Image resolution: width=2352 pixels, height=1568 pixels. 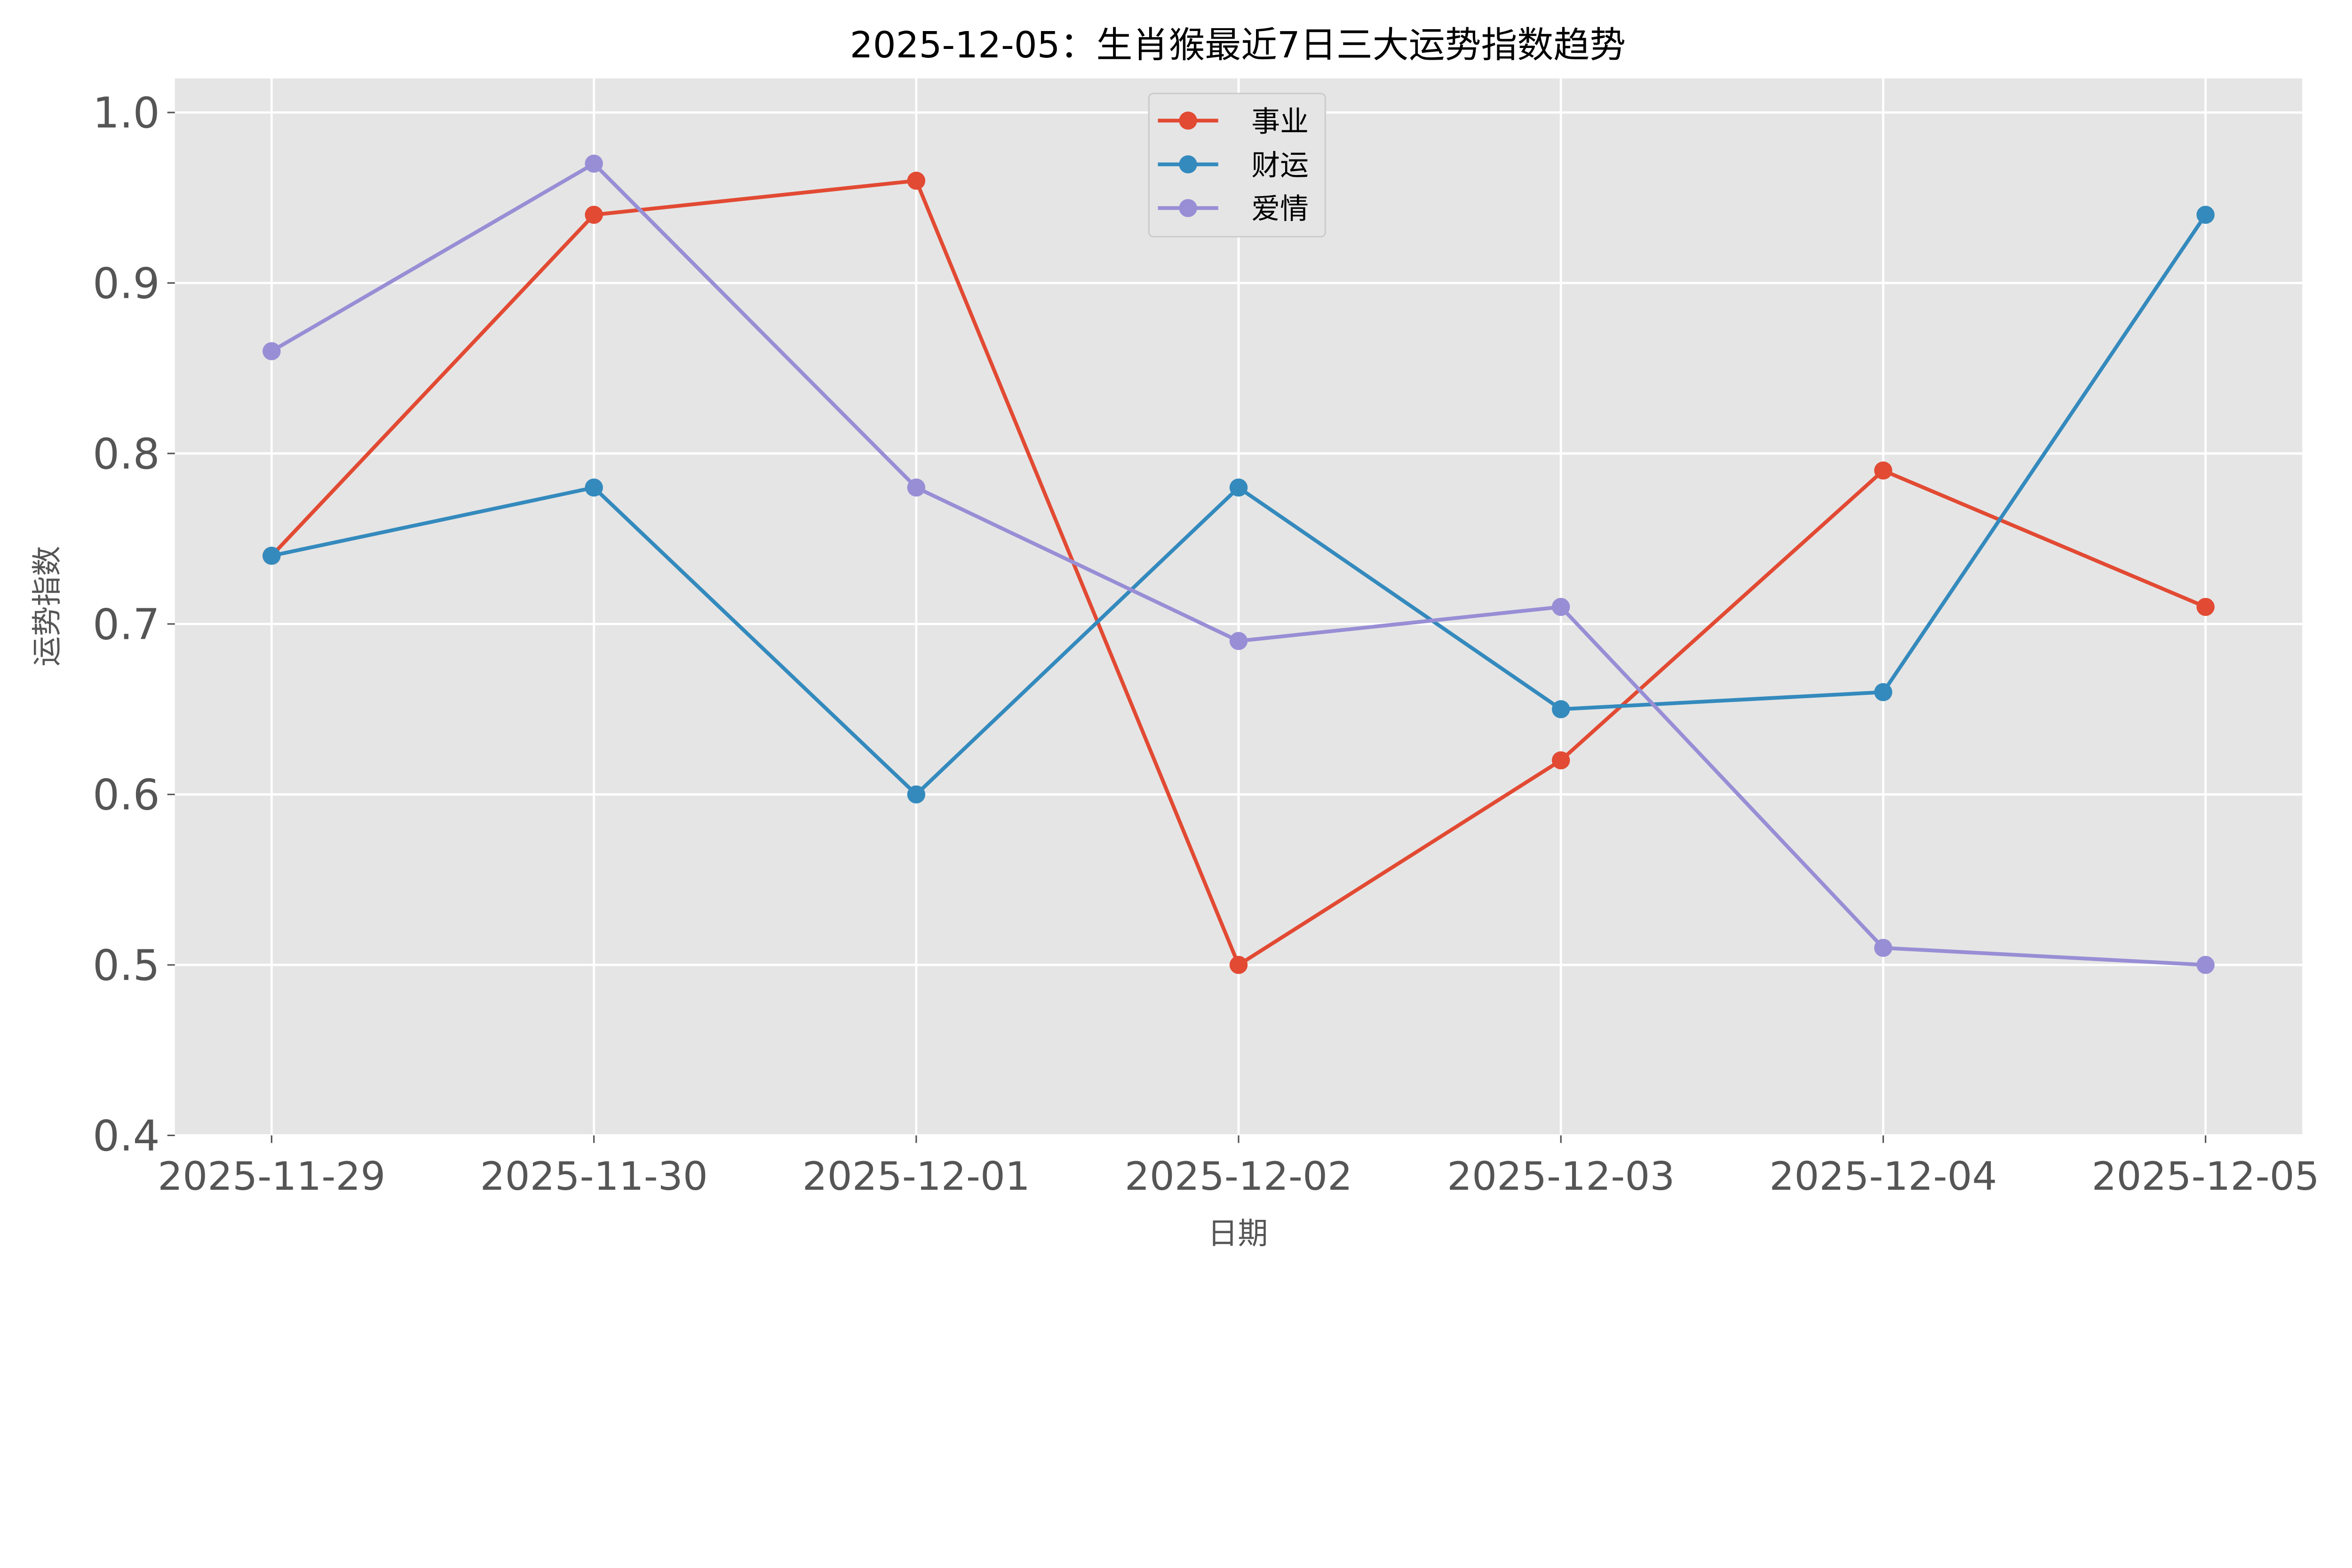 I want to click on x-tick-label: 2025-12-02, so click(x=1238, y=1176).